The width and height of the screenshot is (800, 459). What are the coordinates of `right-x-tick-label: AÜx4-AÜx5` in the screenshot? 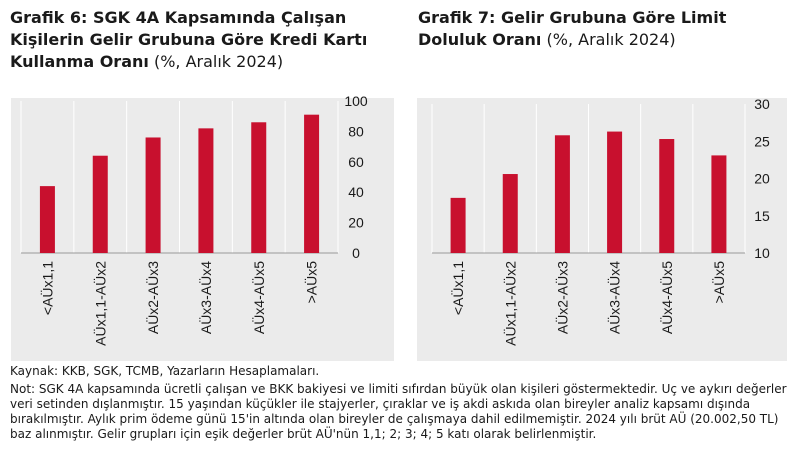 It's located at (666, 297).